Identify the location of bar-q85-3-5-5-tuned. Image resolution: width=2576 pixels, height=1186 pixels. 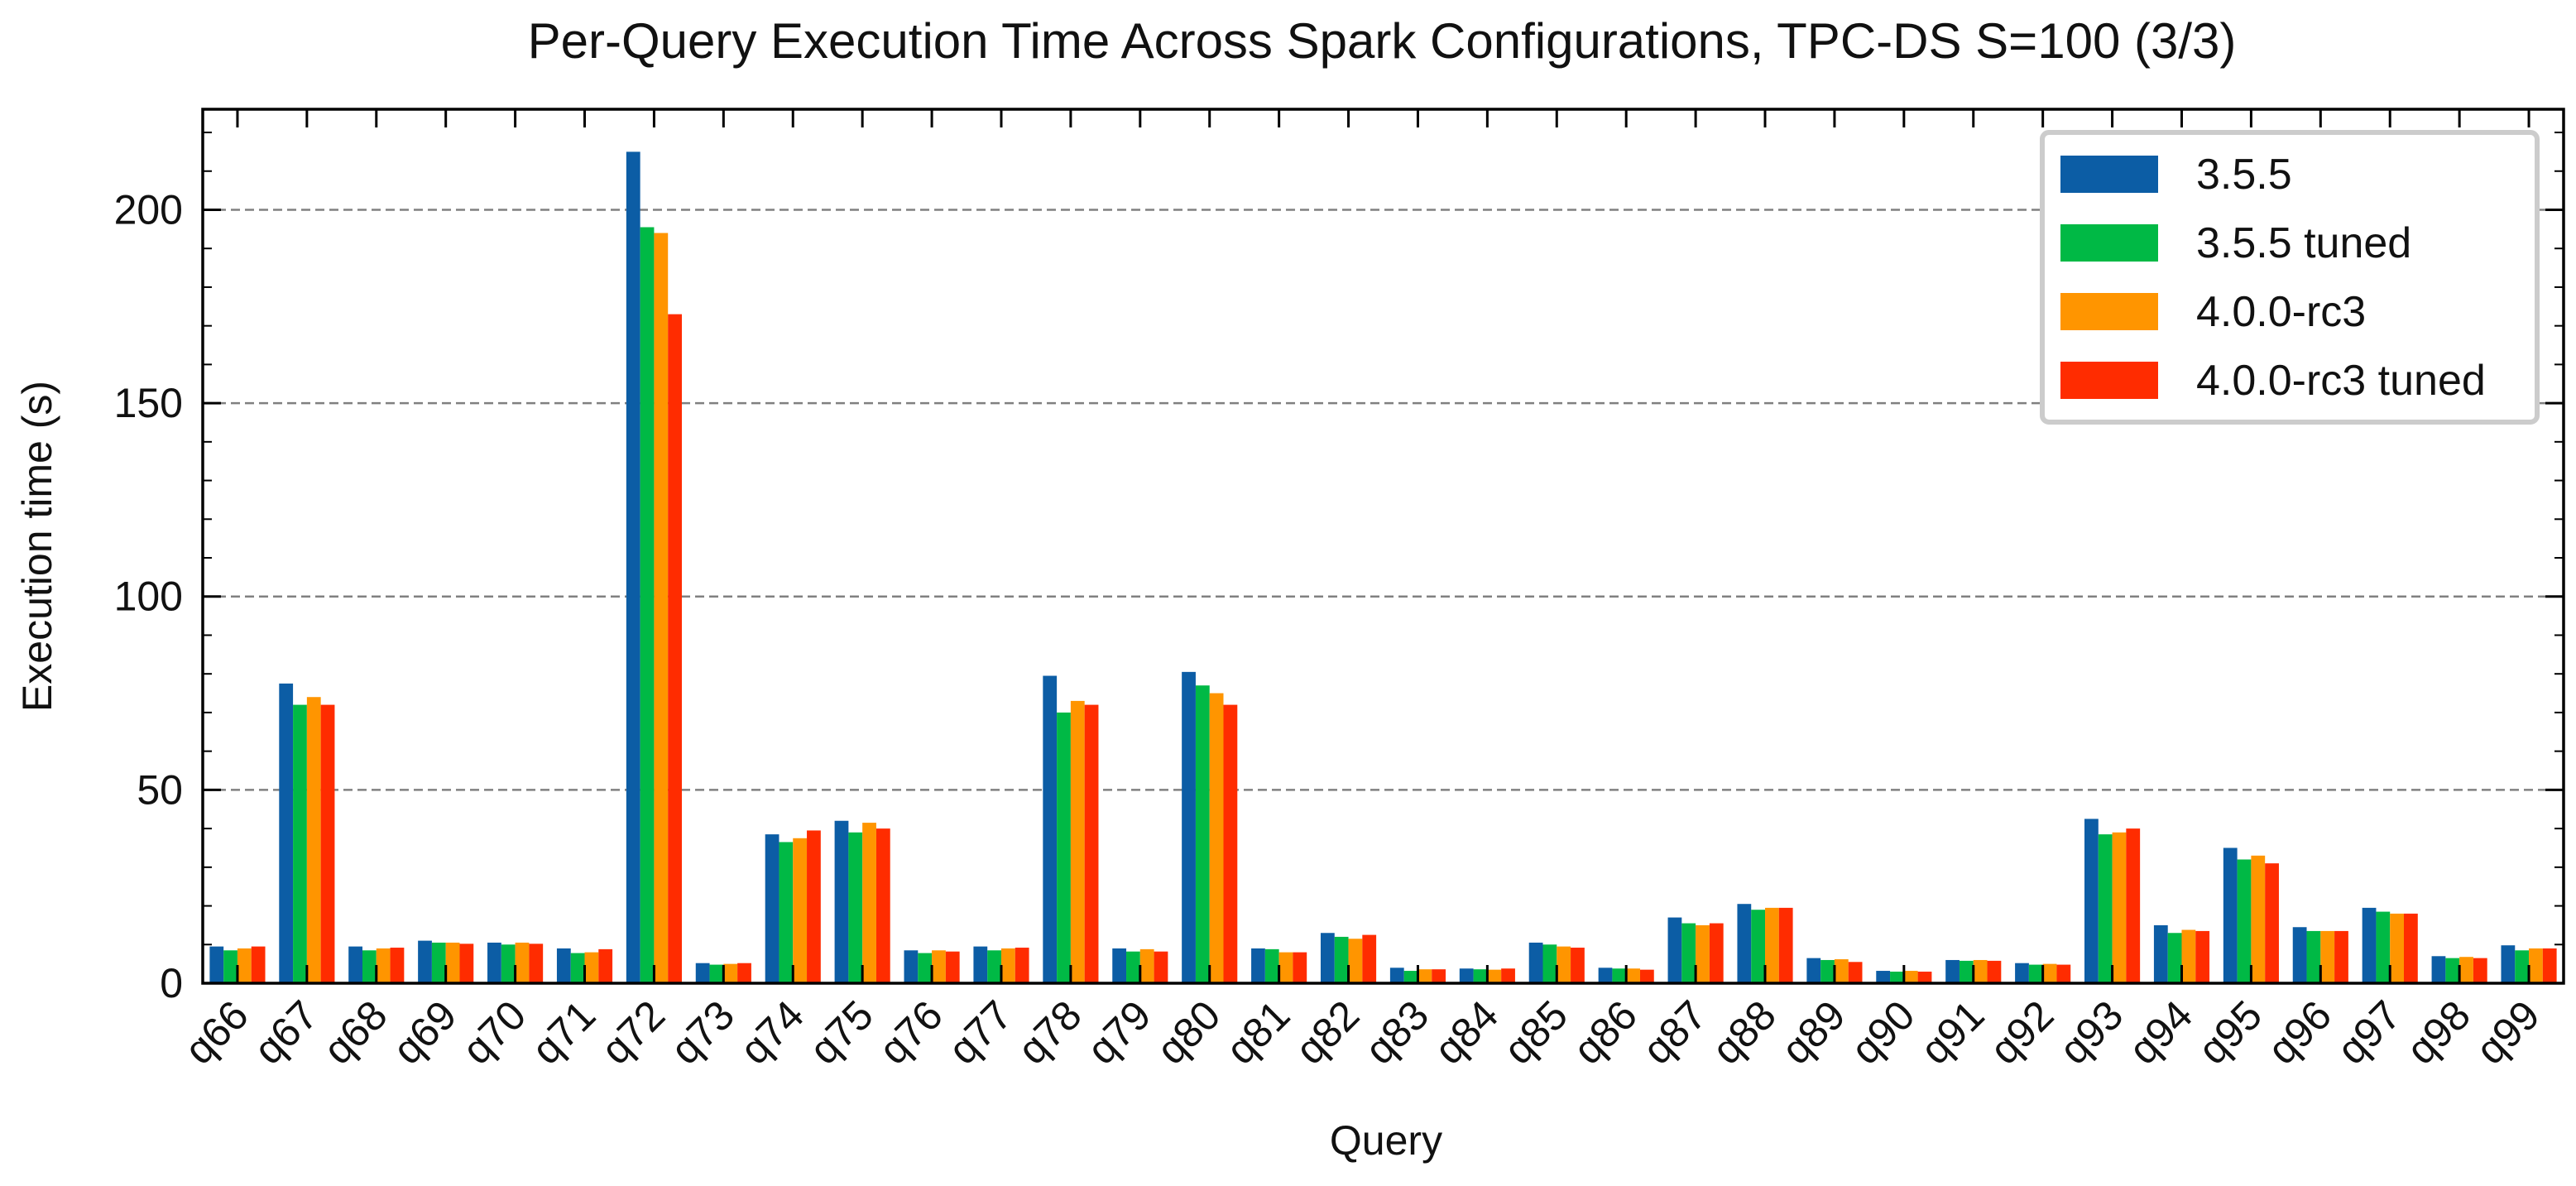
(1550, 963).